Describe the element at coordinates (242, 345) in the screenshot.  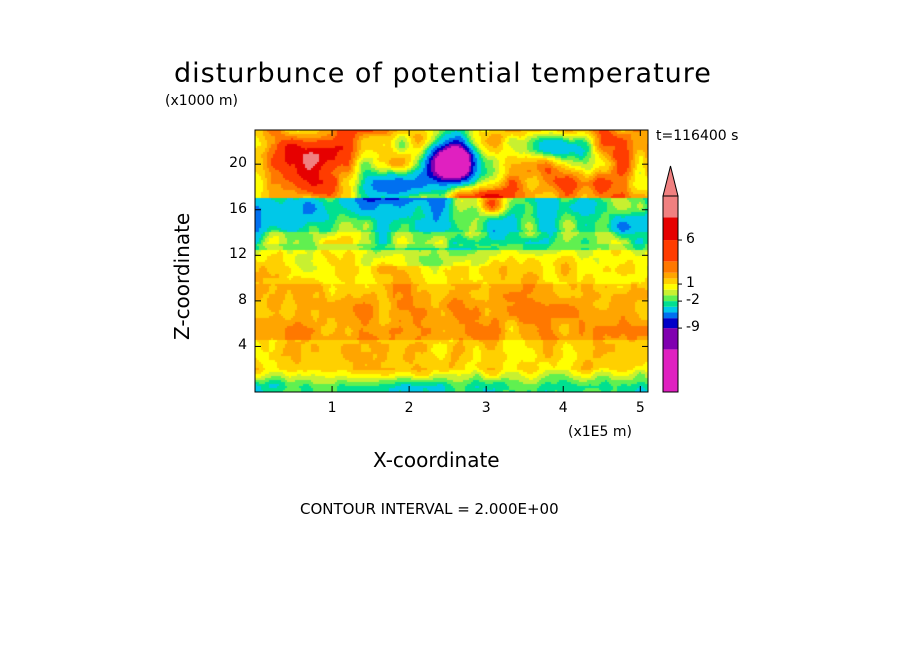
I see `y-tick-label: 4` at that location.